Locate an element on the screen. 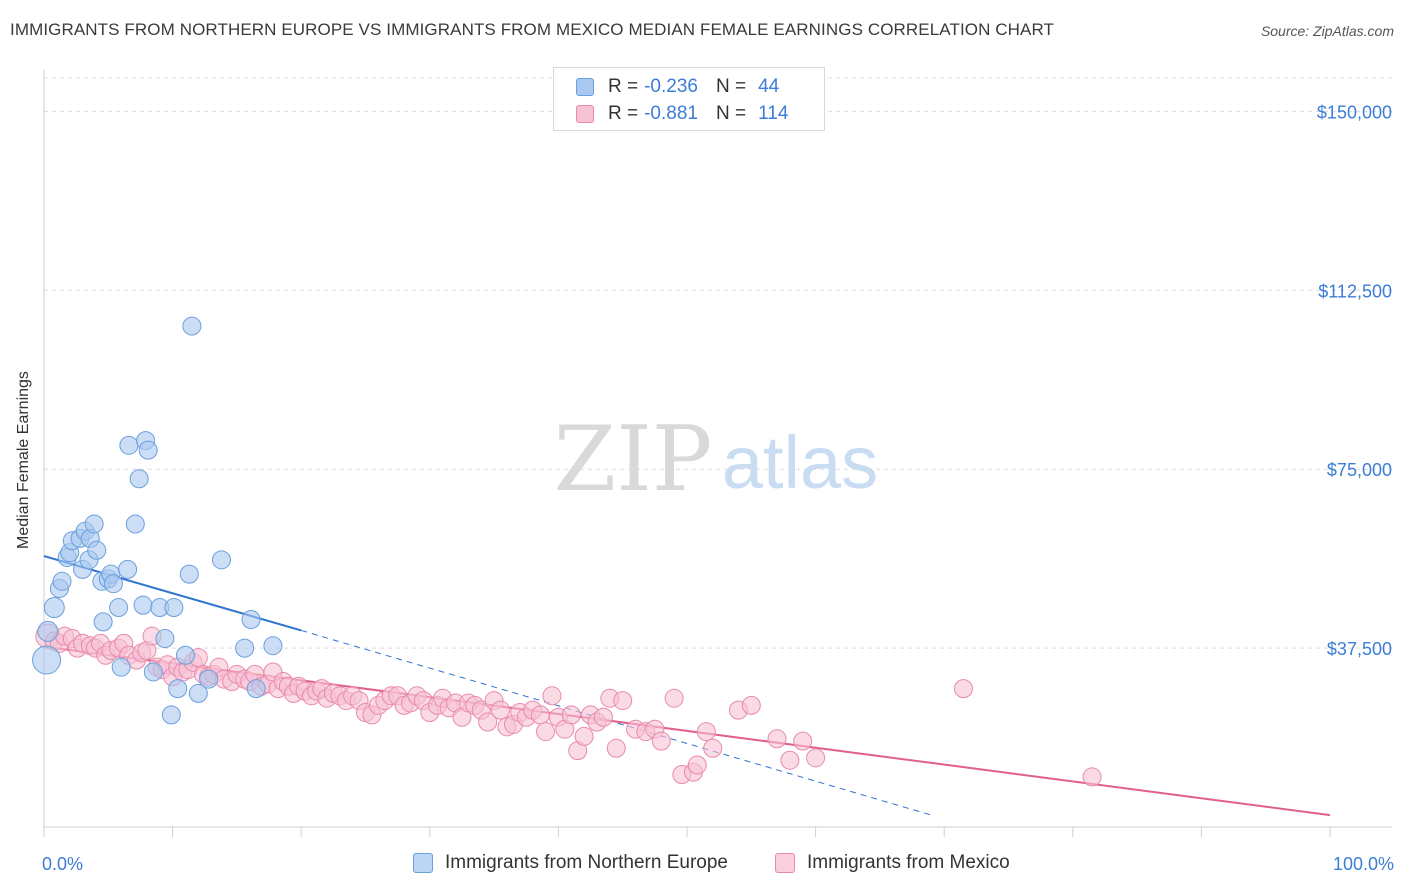 The height and width of the screenshot is (892, 1406). series-legend-mexico: Immigrants from Mexico is located at coordinates (892, 863).